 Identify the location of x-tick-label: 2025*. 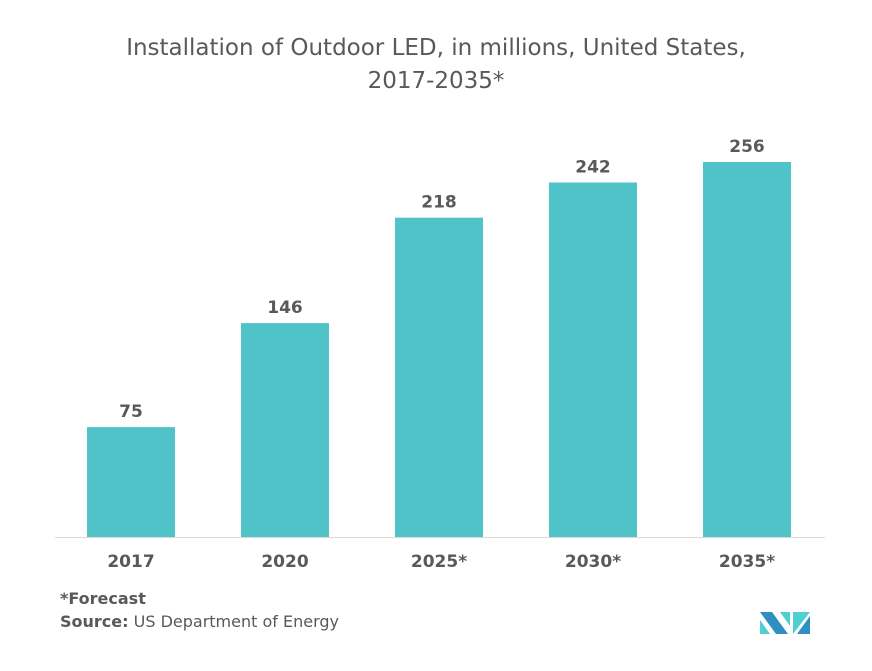
(439, 562).